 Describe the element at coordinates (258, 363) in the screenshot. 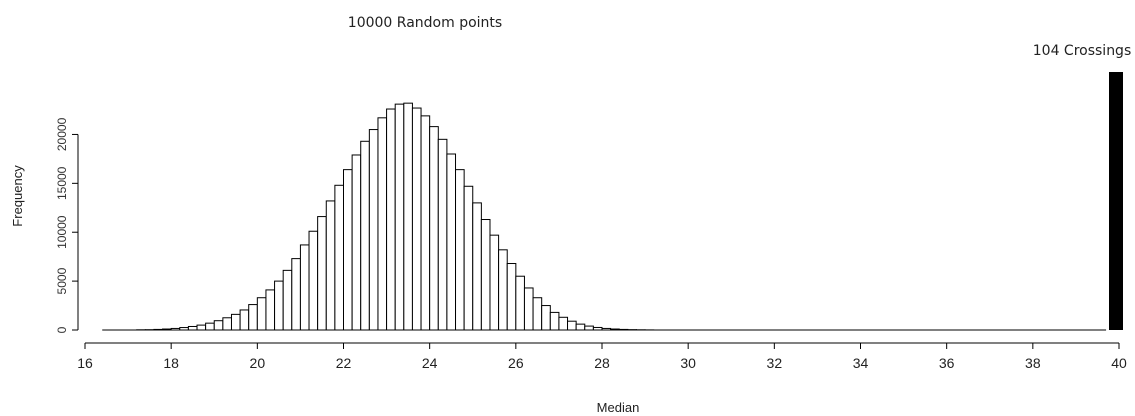

I see `x-tick-label: 20` at that location.